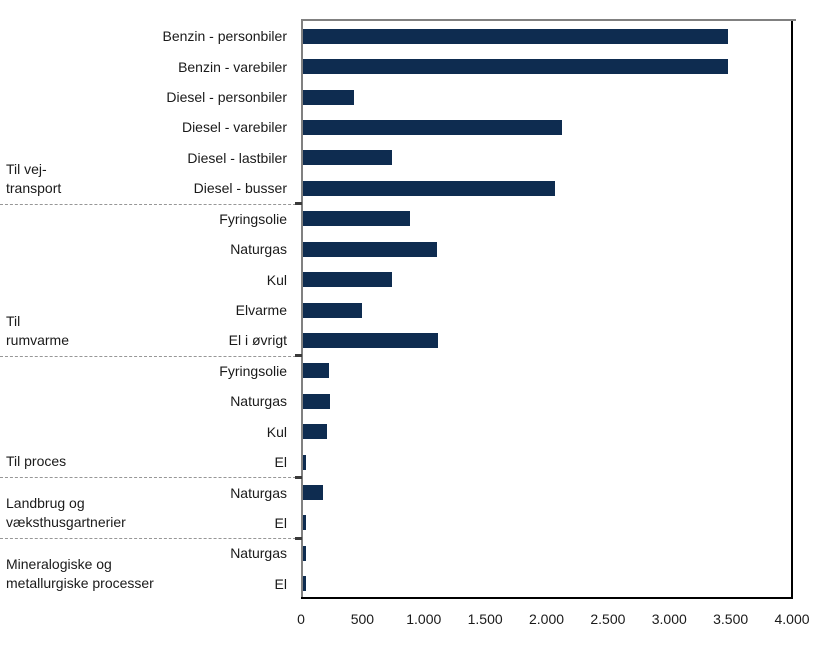 The width and height of the screenshot is (826, 648). I want to click on x-axis-tick-label: 3.500, so click(731, 619).